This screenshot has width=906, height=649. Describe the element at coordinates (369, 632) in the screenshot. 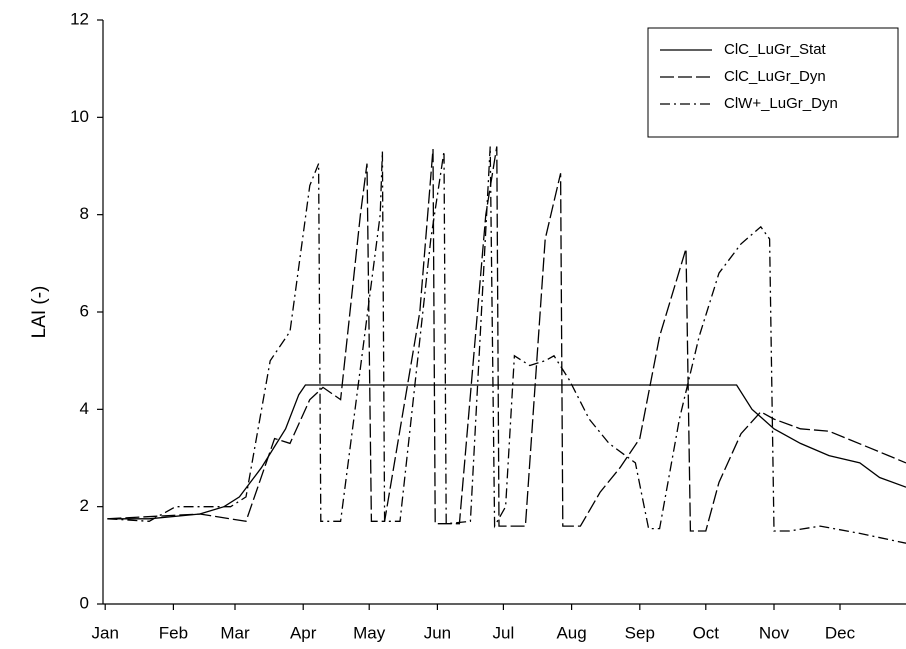

I see `x-tick-label: May` at that location.